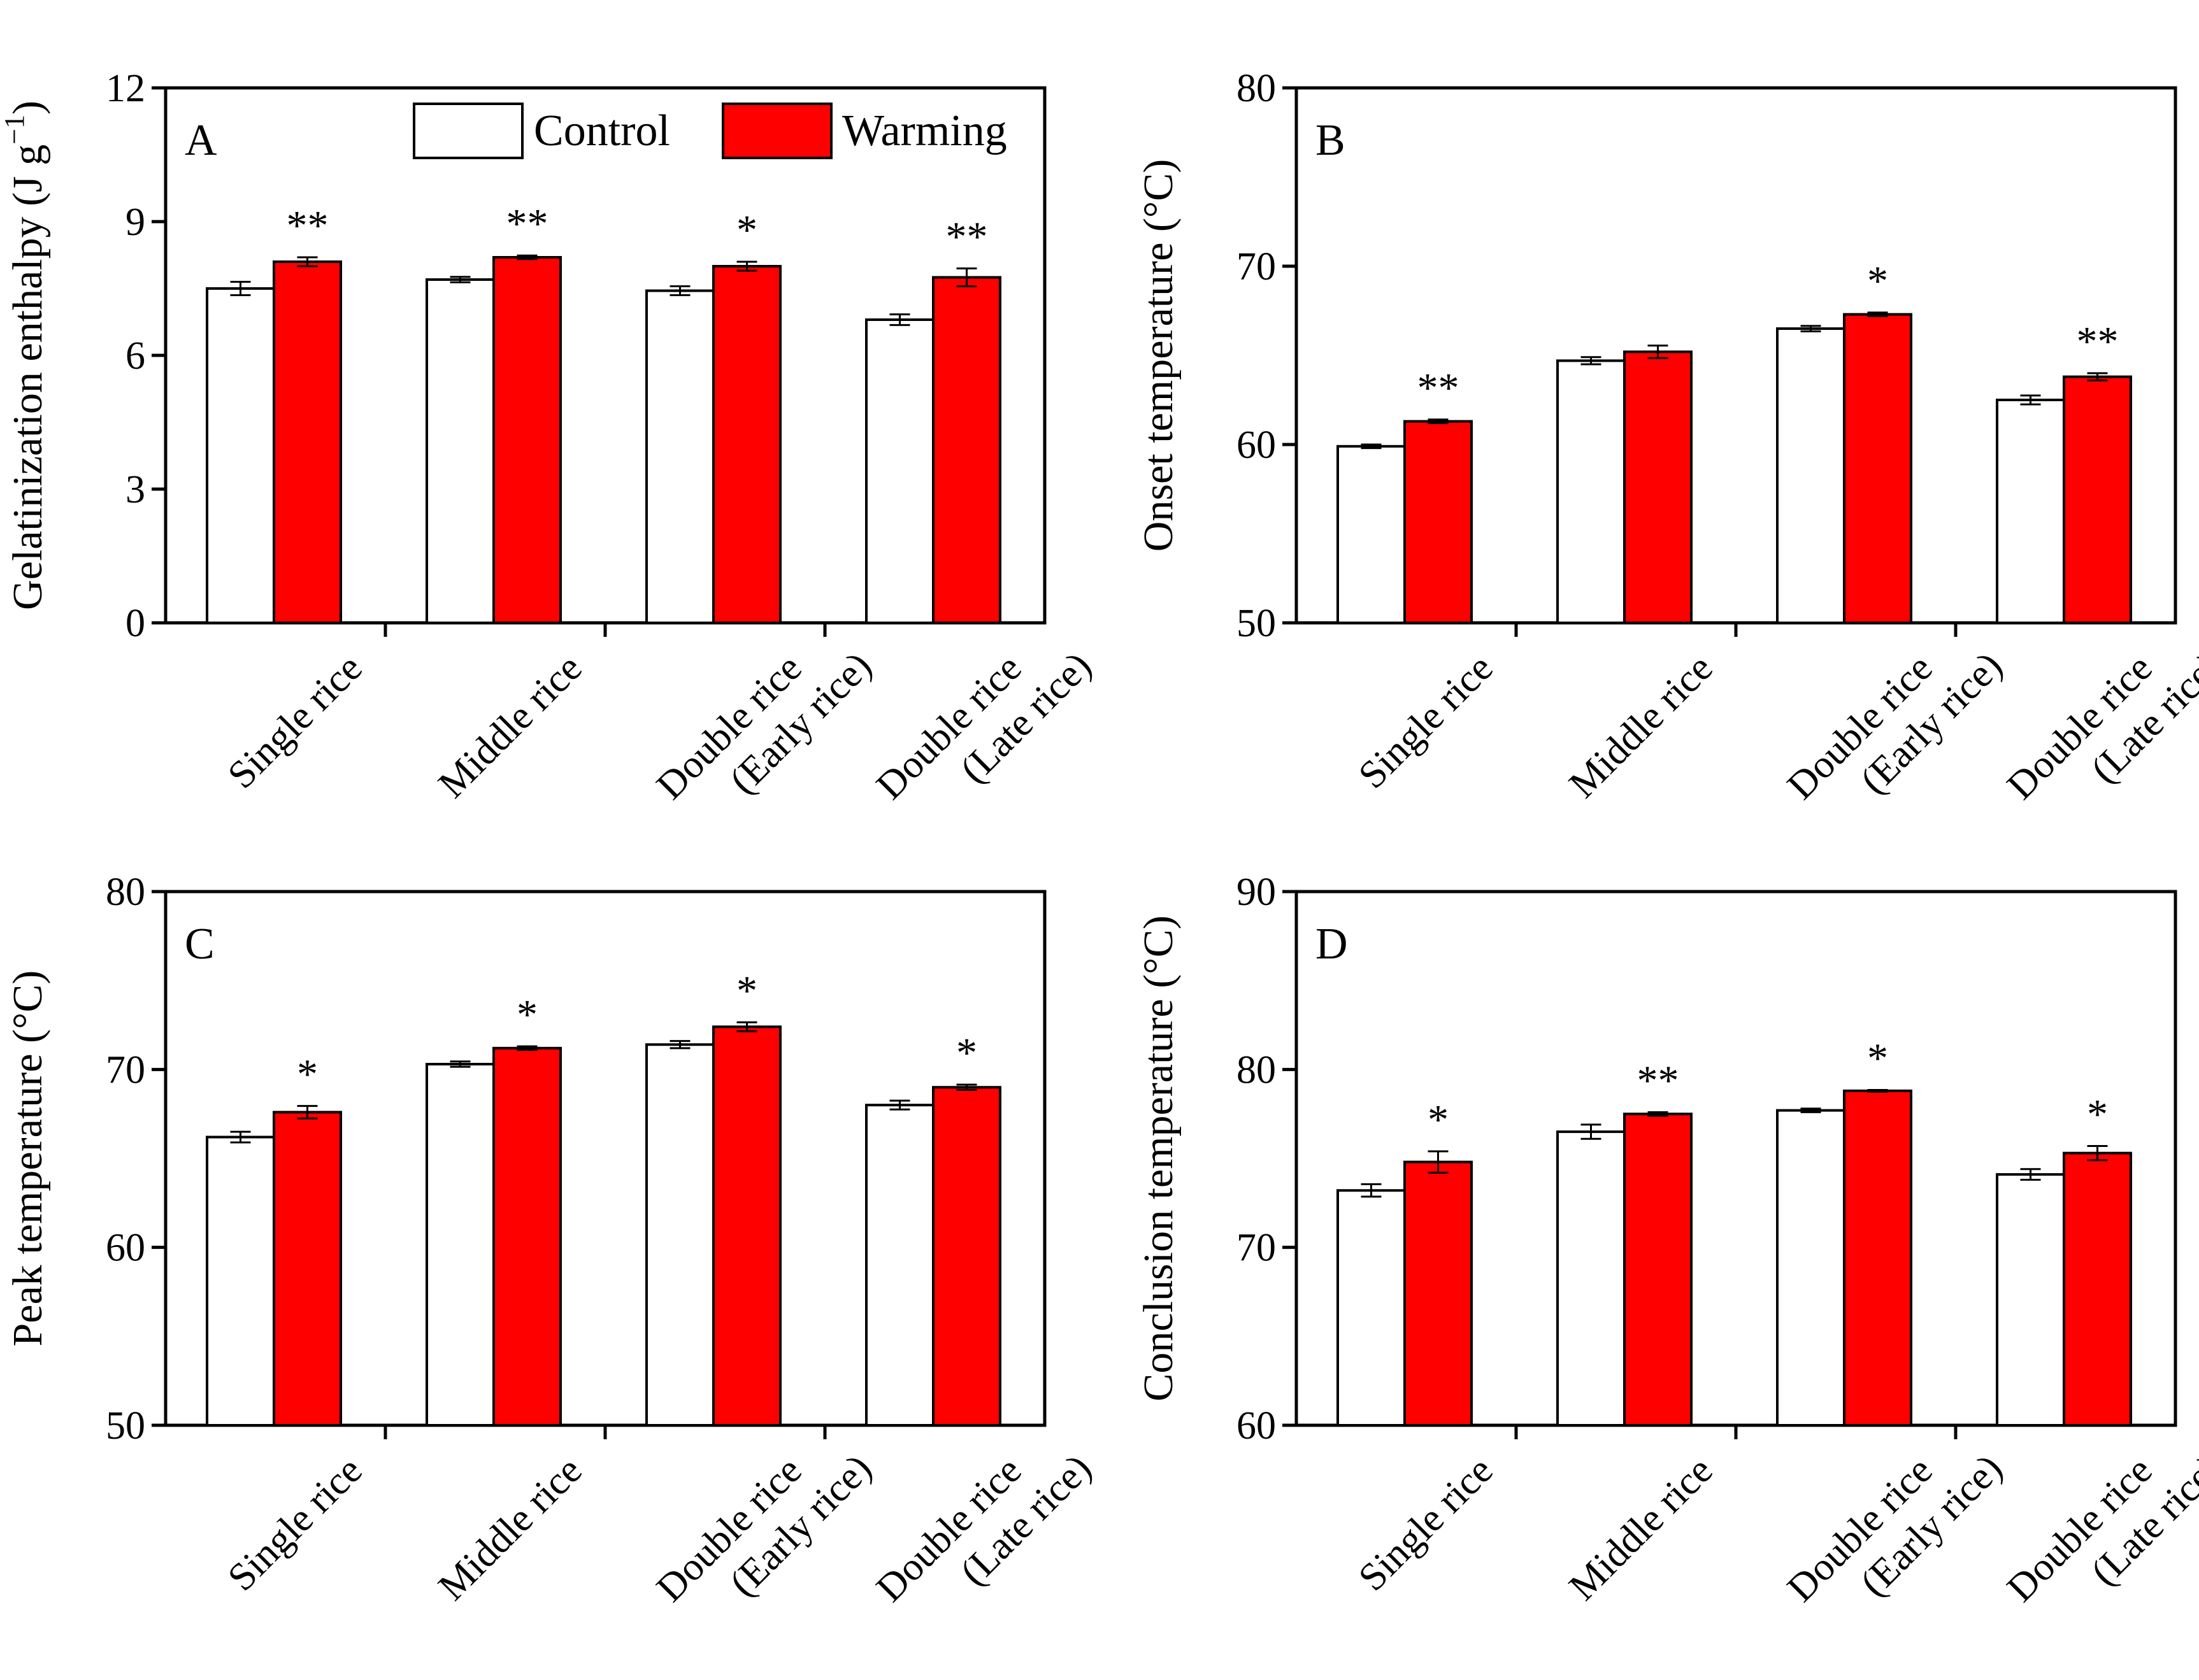 Image resolution: width=2199 pixels, height=1680 pixels. Describe the element at coordinates (135, 623) in the screenshot. I see `y-tick-label: 0` at that location.